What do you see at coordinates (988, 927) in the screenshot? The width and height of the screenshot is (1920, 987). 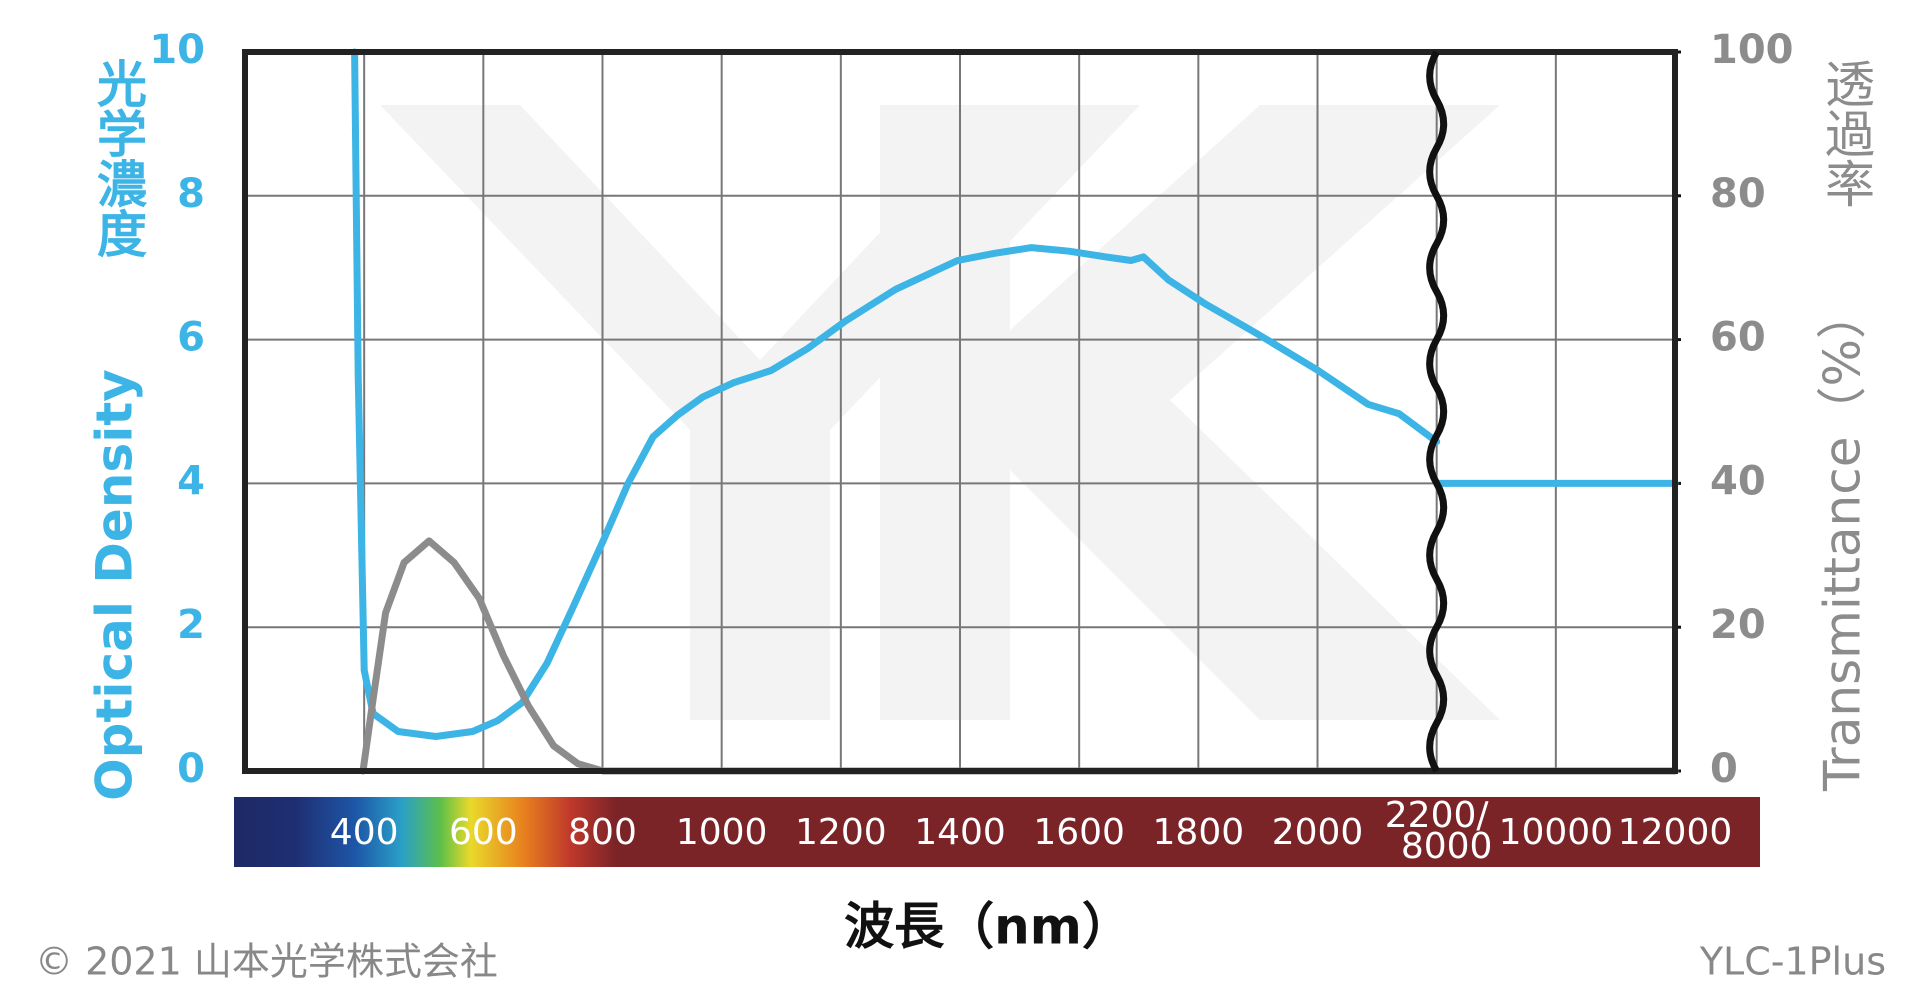 I see `x-axis-title: 波長（nm）` at bounding box center [988, 927].